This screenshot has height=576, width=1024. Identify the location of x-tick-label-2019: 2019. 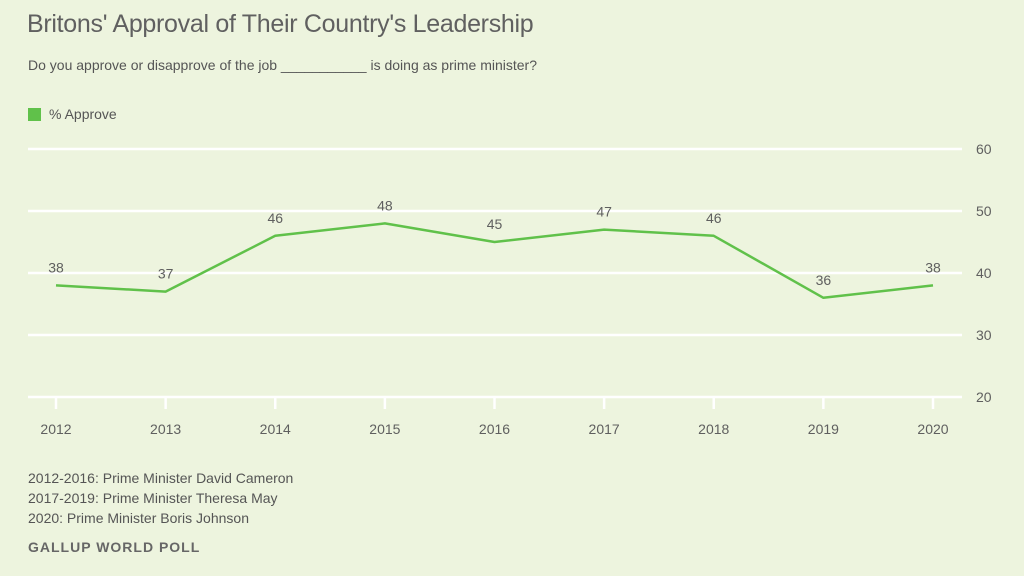
(823, 429).